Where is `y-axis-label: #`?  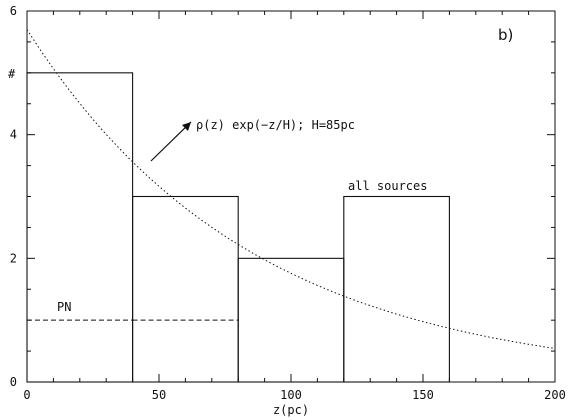
y-axis-label: # is located at coordinates (12, 74).